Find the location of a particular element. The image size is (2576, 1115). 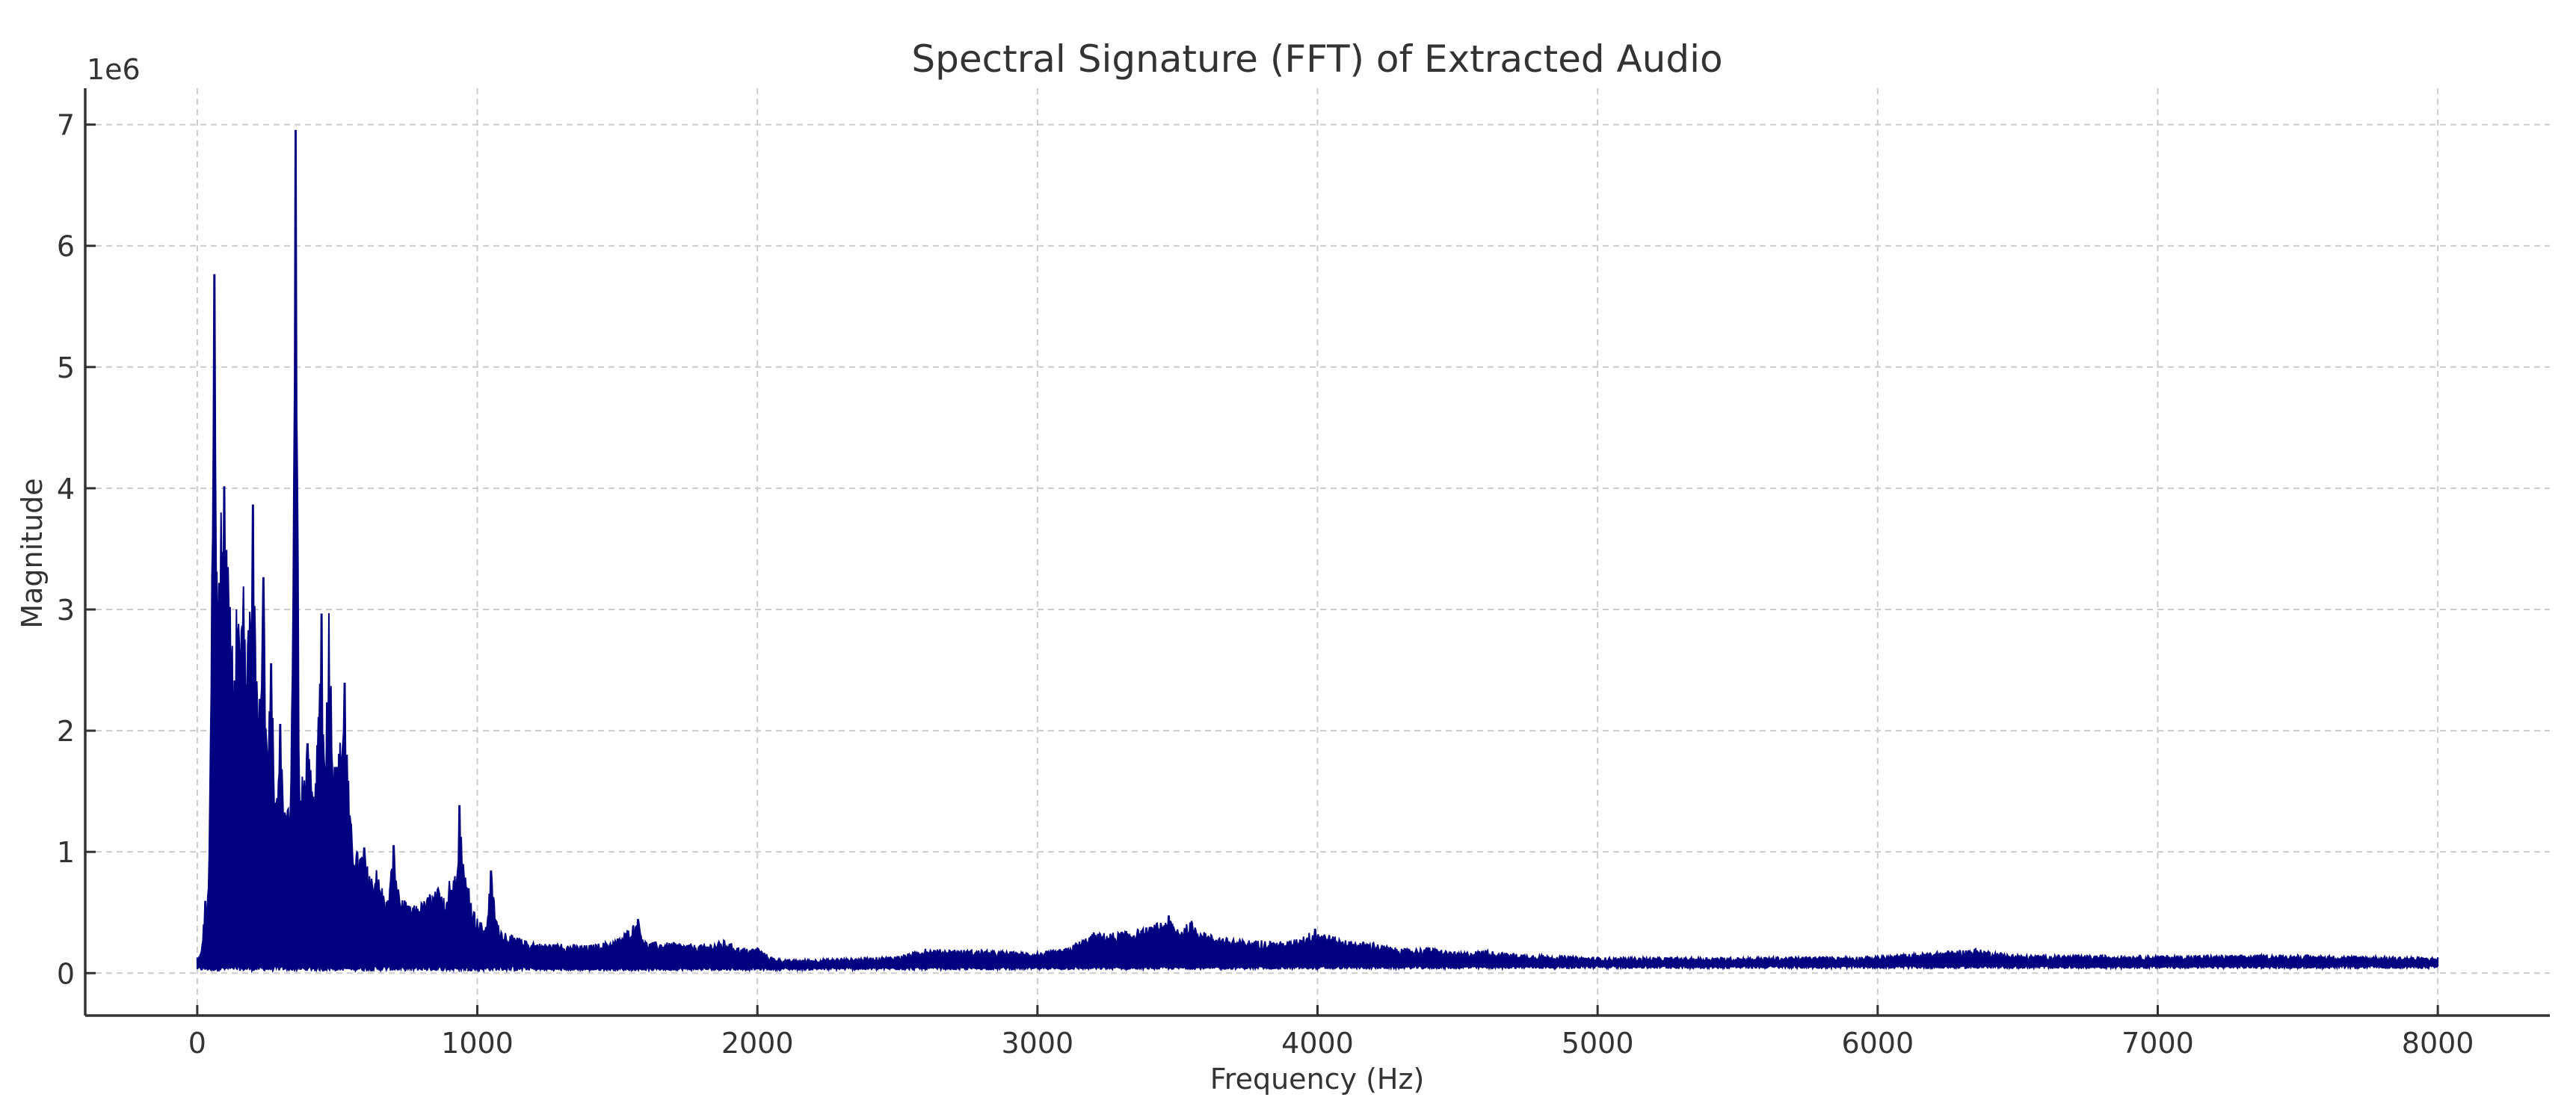

x-tick-label: 3000 is located at coordinates (1037, 1043).